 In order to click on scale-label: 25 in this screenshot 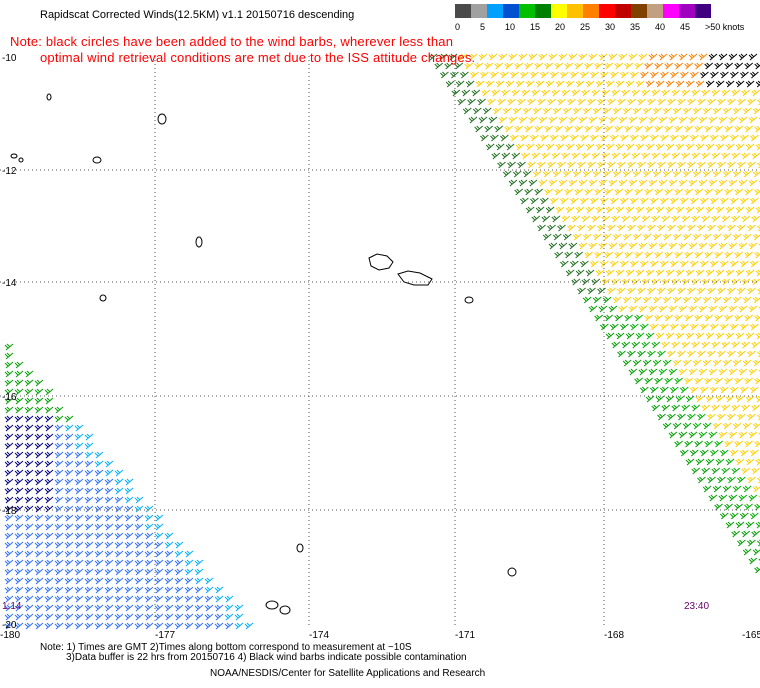, I will do `click(585, 27)`.